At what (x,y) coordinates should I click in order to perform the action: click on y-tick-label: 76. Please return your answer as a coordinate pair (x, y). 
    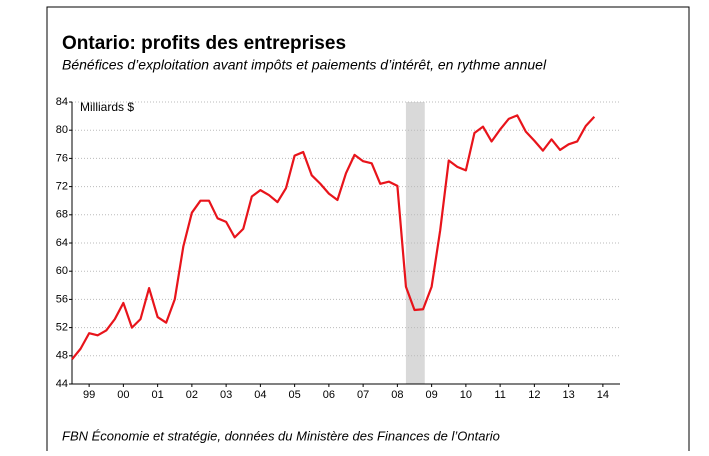
    Looking at the image, I should click on (62, 158).